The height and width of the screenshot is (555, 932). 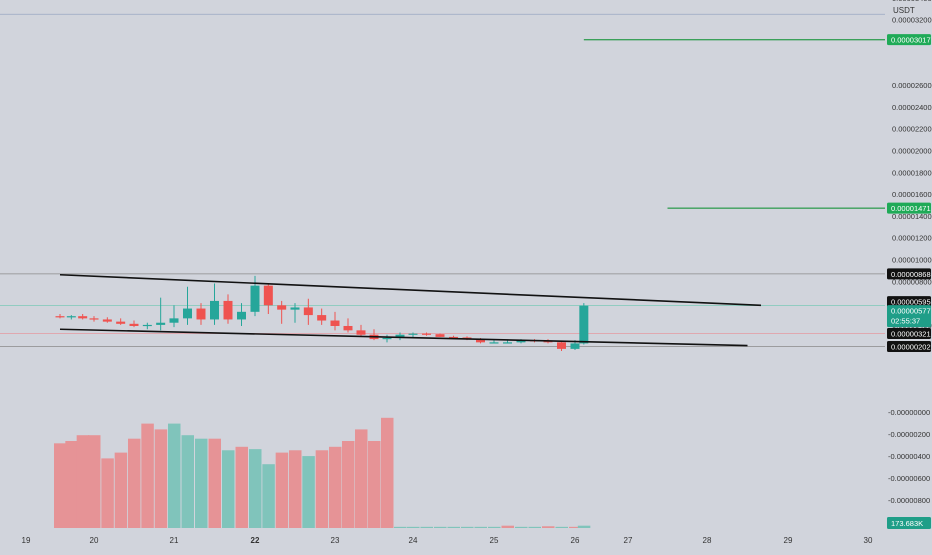 What do you see at coordinates (904, 10) in the screenshot?
I see `currency-label: USDT` at bounding box center [904, 10].